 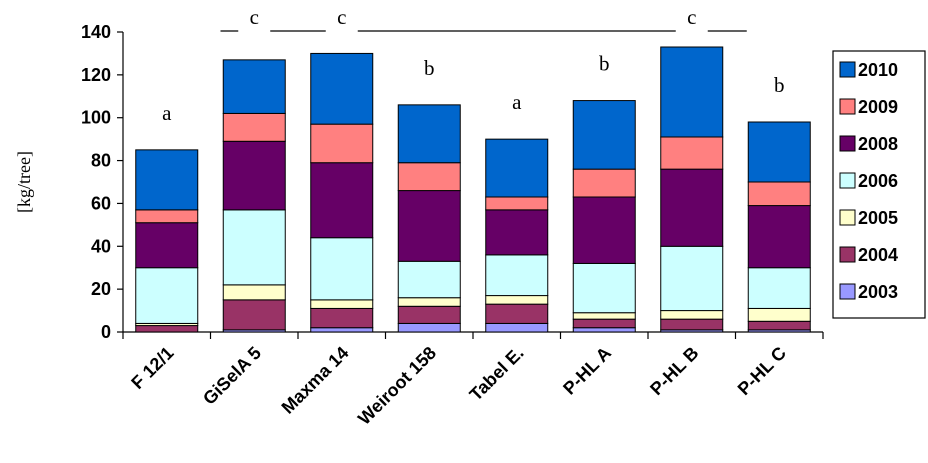 I want to click on legend-label-2005: 2005, so click(x=878, y=218).